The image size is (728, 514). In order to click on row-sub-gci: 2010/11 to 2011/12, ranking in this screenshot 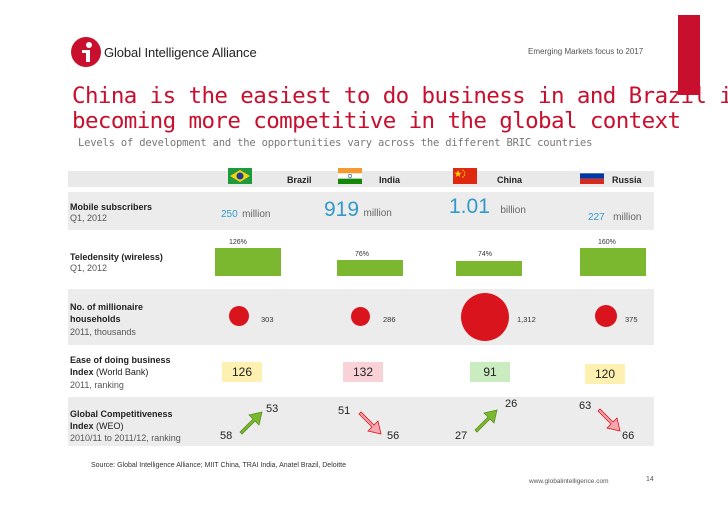, I will do `click(125, 438)`.